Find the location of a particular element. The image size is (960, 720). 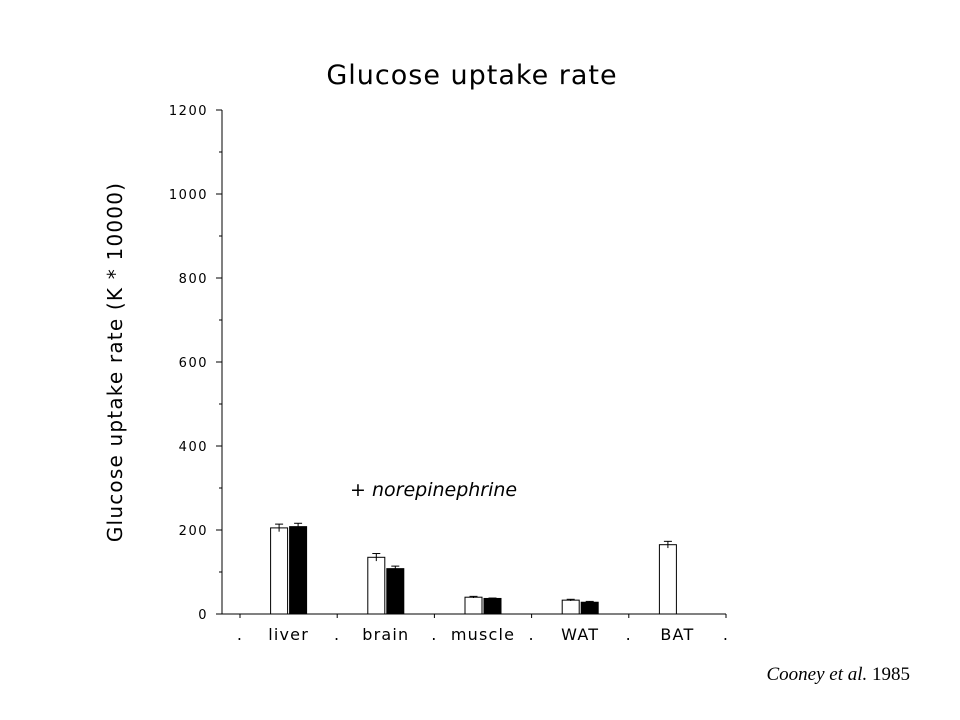

bars is located at coordinates (473, 568).